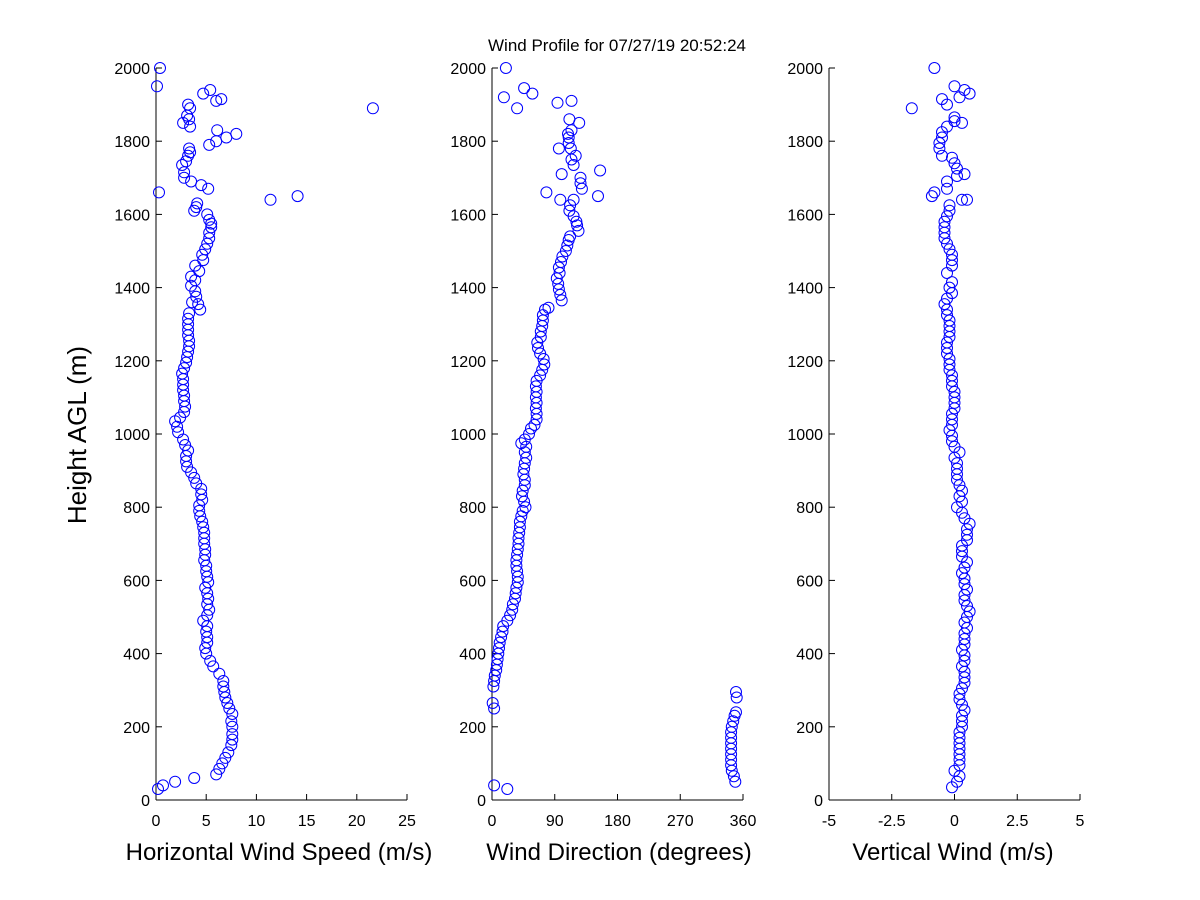 The width and height of the screenshot is (1200, 900). Describe the element at coordinates (279, 852) in the screenshot. I see `x-axis-title: Horizontal Wind Speed (m/s)` at that location.